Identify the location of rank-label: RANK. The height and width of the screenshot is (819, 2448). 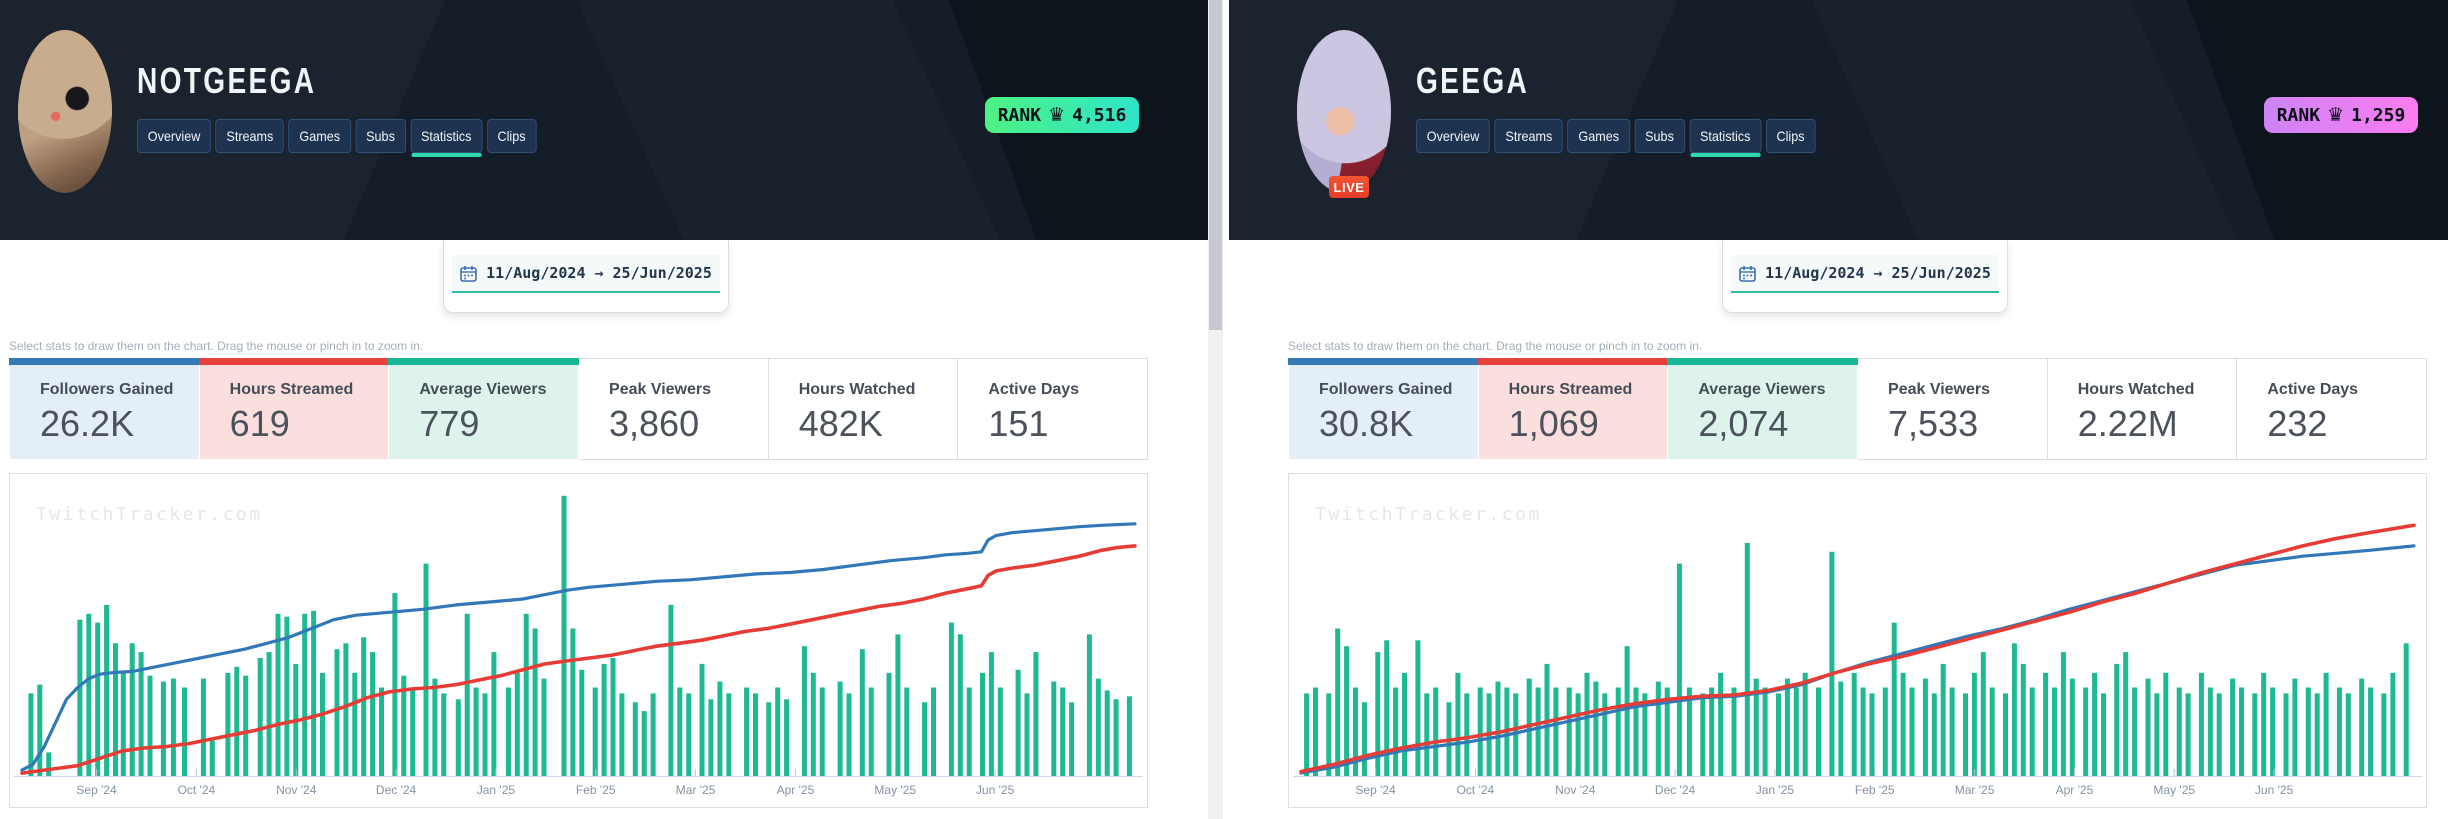
(2298, 115).